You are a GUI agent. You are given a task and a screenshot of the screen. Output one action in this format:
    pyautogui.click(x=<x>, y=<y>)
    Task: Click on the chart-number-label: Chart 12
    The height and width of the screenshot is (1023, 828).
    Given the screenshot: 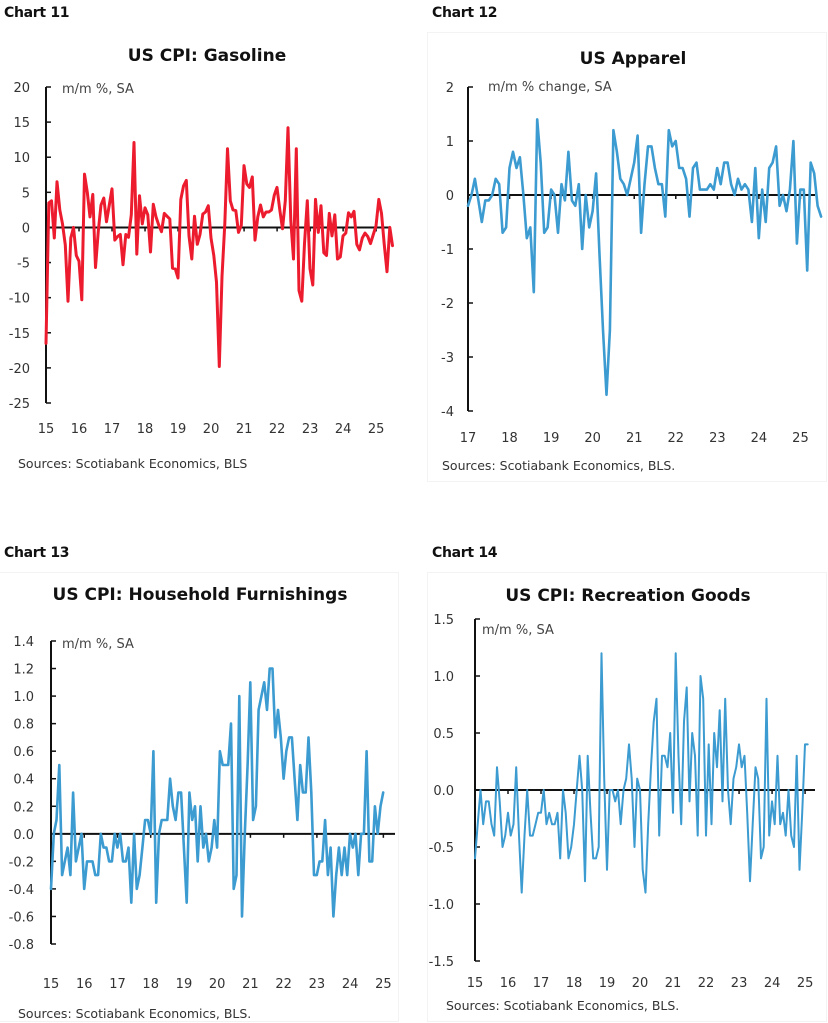 What is the action you would take?
    pyautogui.click(x=465, y=13)
    